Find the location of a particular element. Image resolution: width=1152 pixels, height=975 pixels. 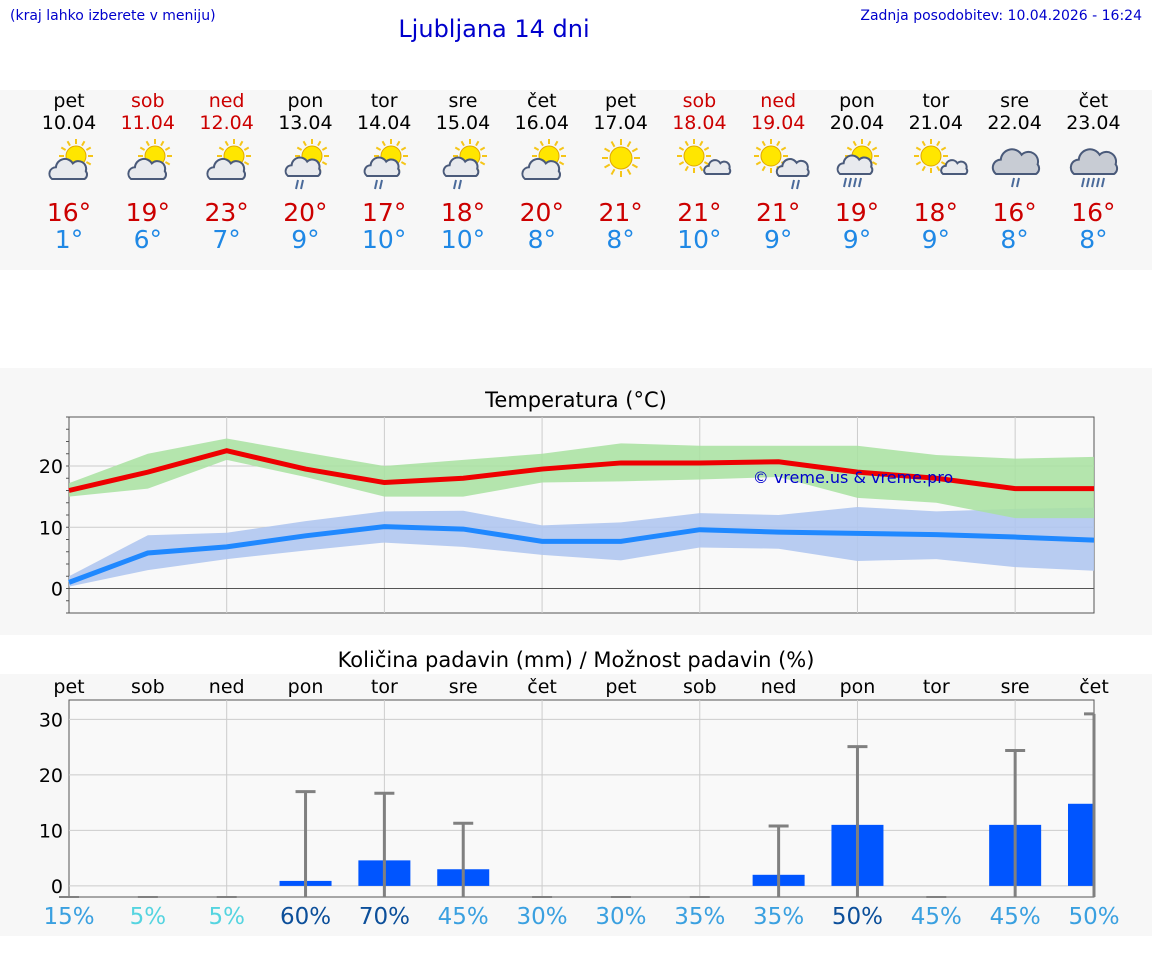

min-temperature-band is located at coordinates (581, 547).